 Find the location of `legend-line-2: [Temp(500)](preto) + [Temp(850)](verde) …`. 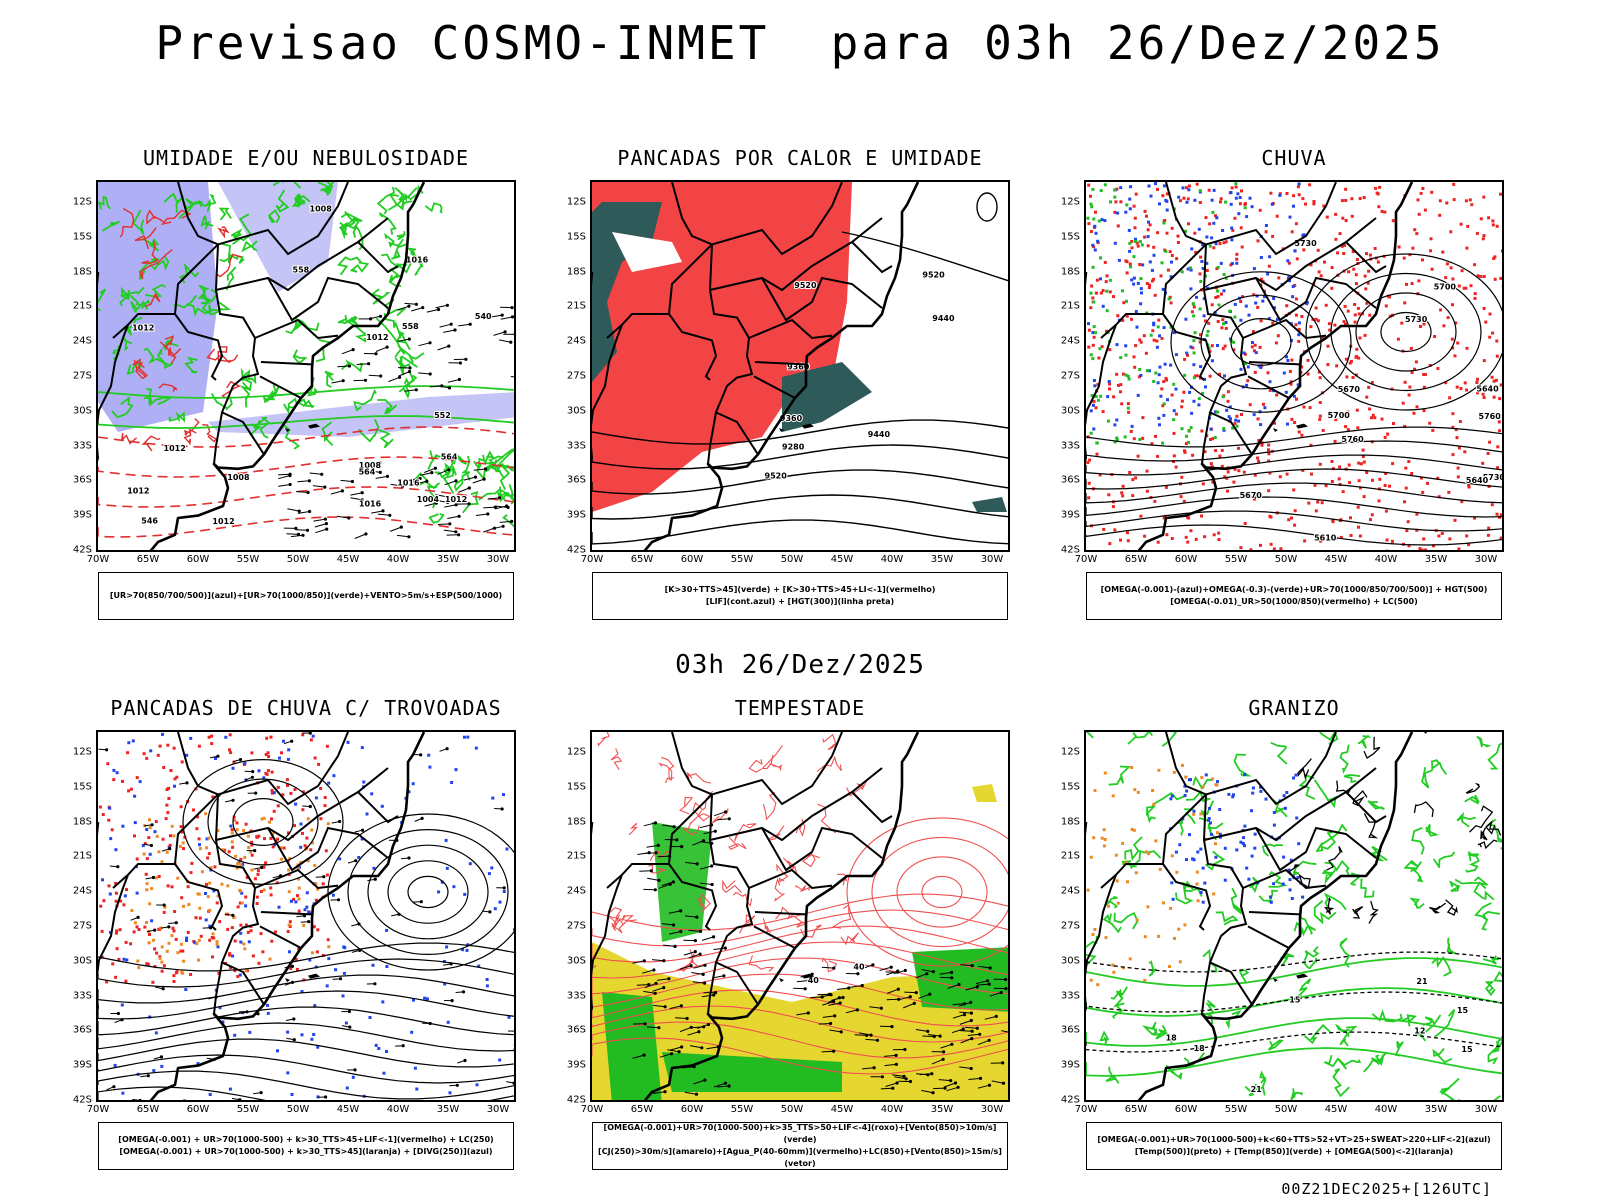

legend-line-2: [Temp(500)](preto) + [Temp(850)](verde) … is located at coordinates (1294, 1151).